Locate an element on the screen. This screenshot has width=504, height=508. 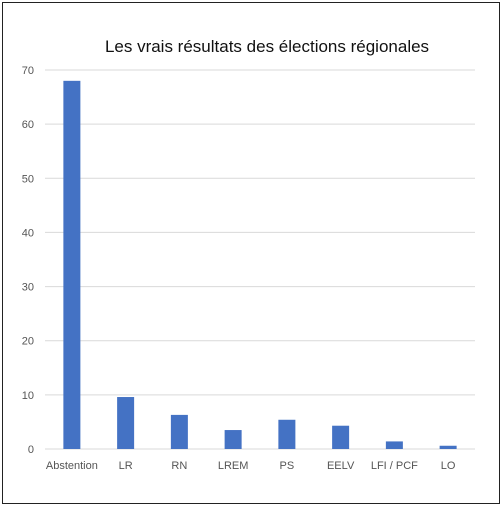
bar-lr is located at coordinates (126, 423).